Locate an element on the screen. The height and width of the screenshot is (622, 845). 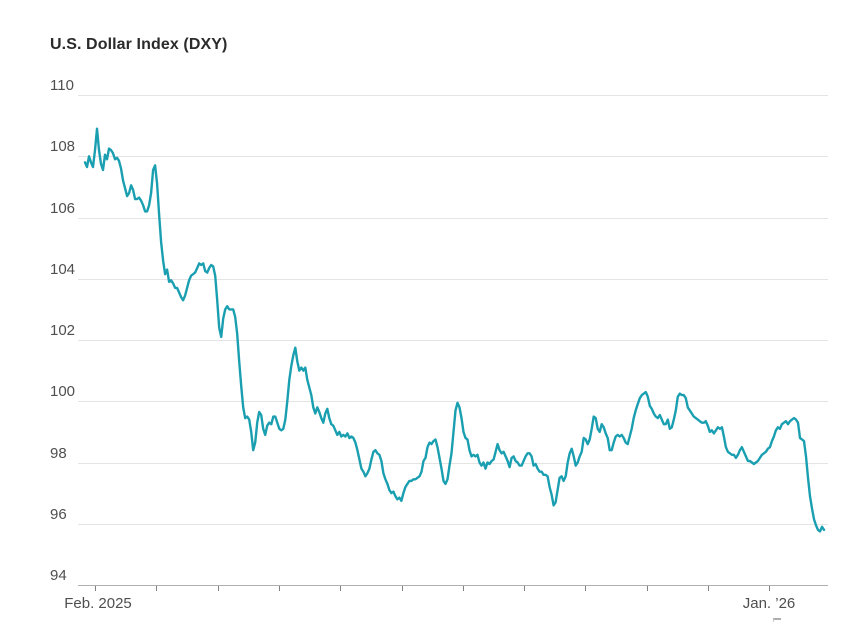
y-axis-label: 96 is located at coordinates (58, 514).